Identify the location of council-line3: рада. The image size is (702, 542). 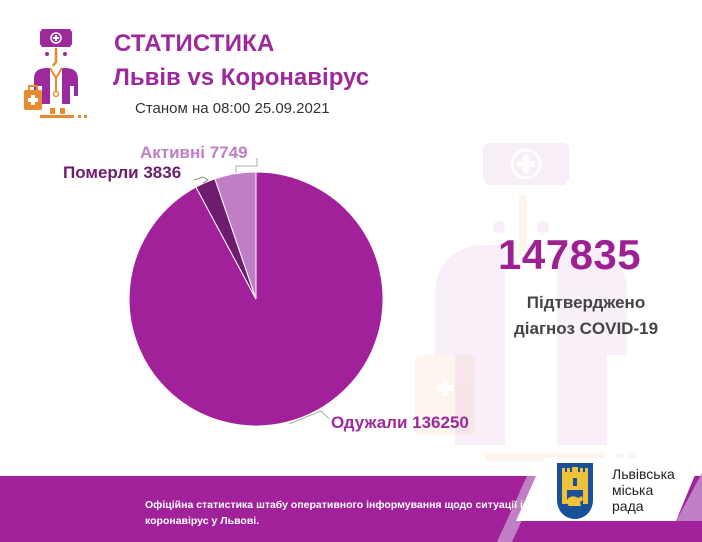
(628, 506).